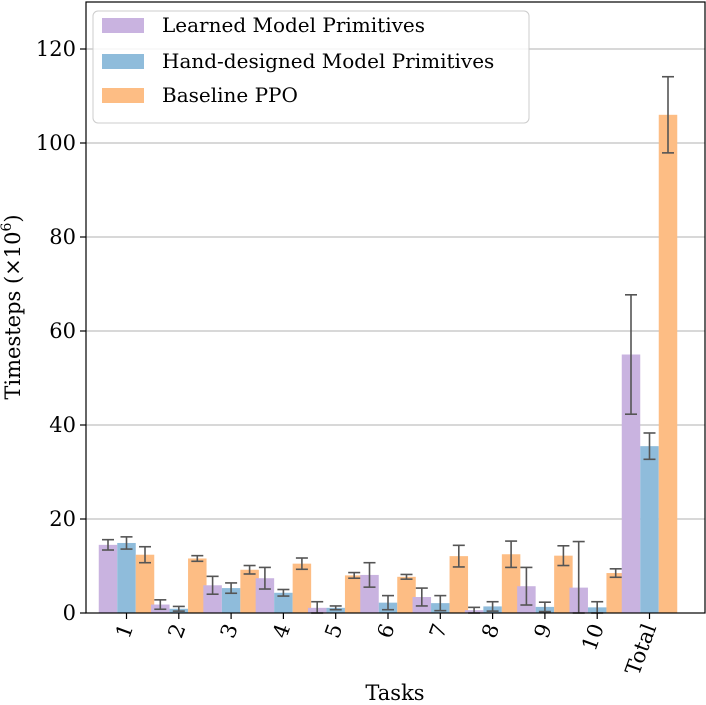 The image size is (706, 705). I want to click on y-axis-label-main: Timesteps (×10, so click(13, 316).